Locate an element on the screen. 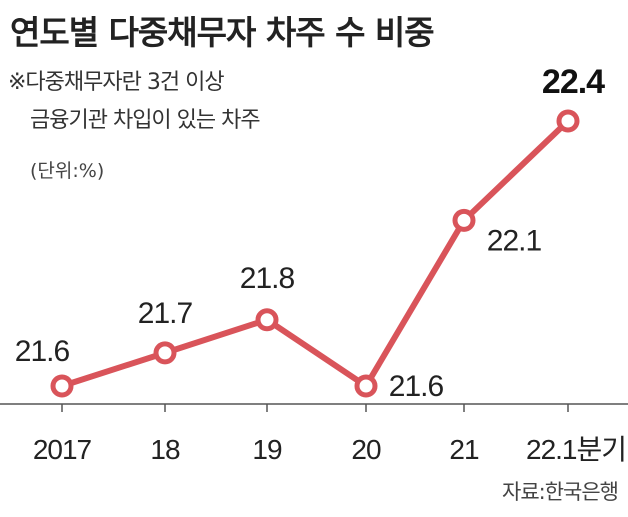 The width and height of the screenshot is (628, 517). x-tick-label: 18 is located at coordinates (165, 449).